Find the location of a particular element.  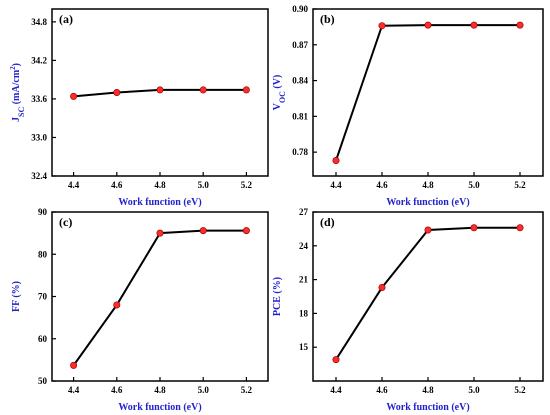

y-tick-label: 24 is located at coordinates (304, 246).